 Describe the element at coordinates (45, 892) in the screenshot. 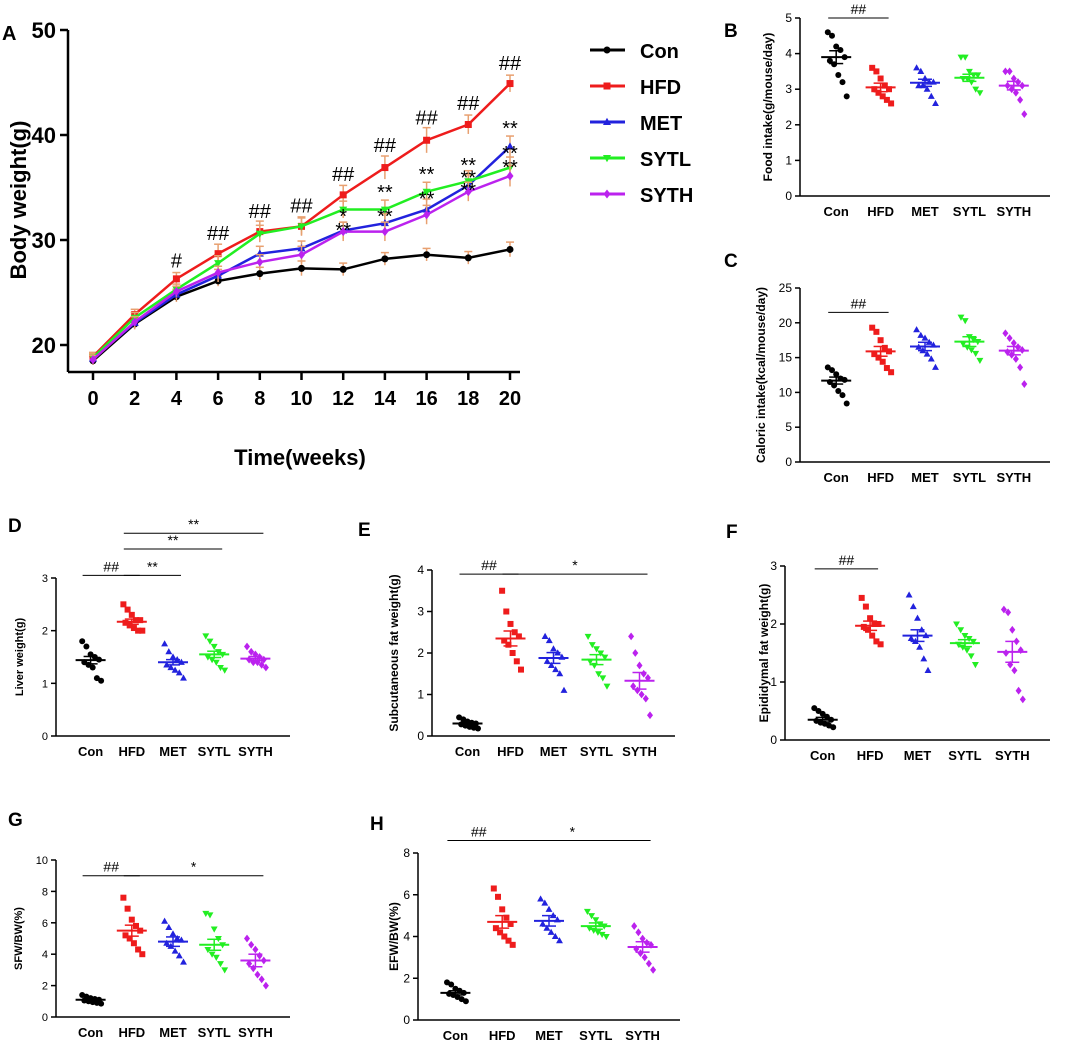

I see `y-tick-label: 8` at that location.